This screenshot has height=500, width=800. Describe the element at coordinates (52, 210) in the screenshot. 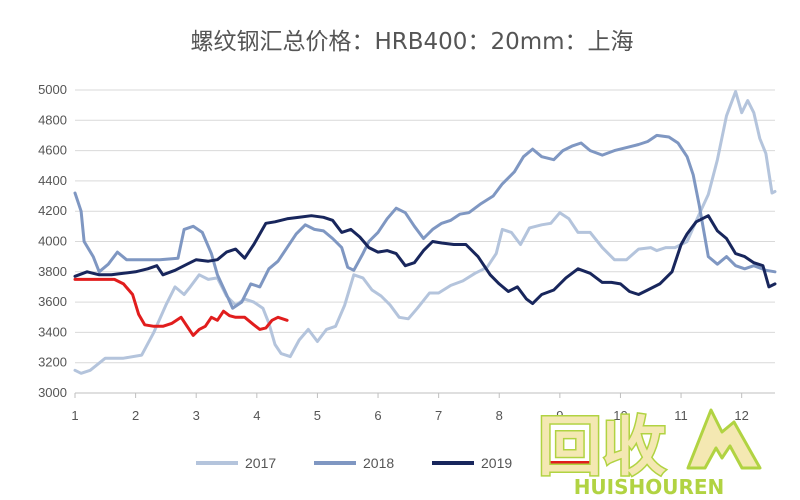

I see `y-tick-label: 4200` at that location.